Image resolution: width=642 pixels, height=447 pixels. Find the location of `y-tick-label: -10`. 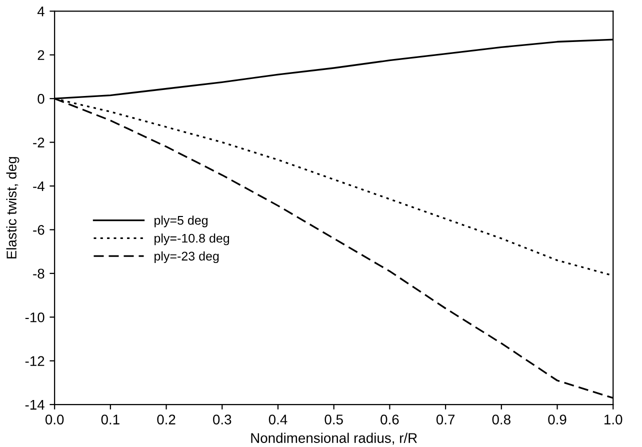

y-tick-label: -10 is located at coordinates (34, 317).